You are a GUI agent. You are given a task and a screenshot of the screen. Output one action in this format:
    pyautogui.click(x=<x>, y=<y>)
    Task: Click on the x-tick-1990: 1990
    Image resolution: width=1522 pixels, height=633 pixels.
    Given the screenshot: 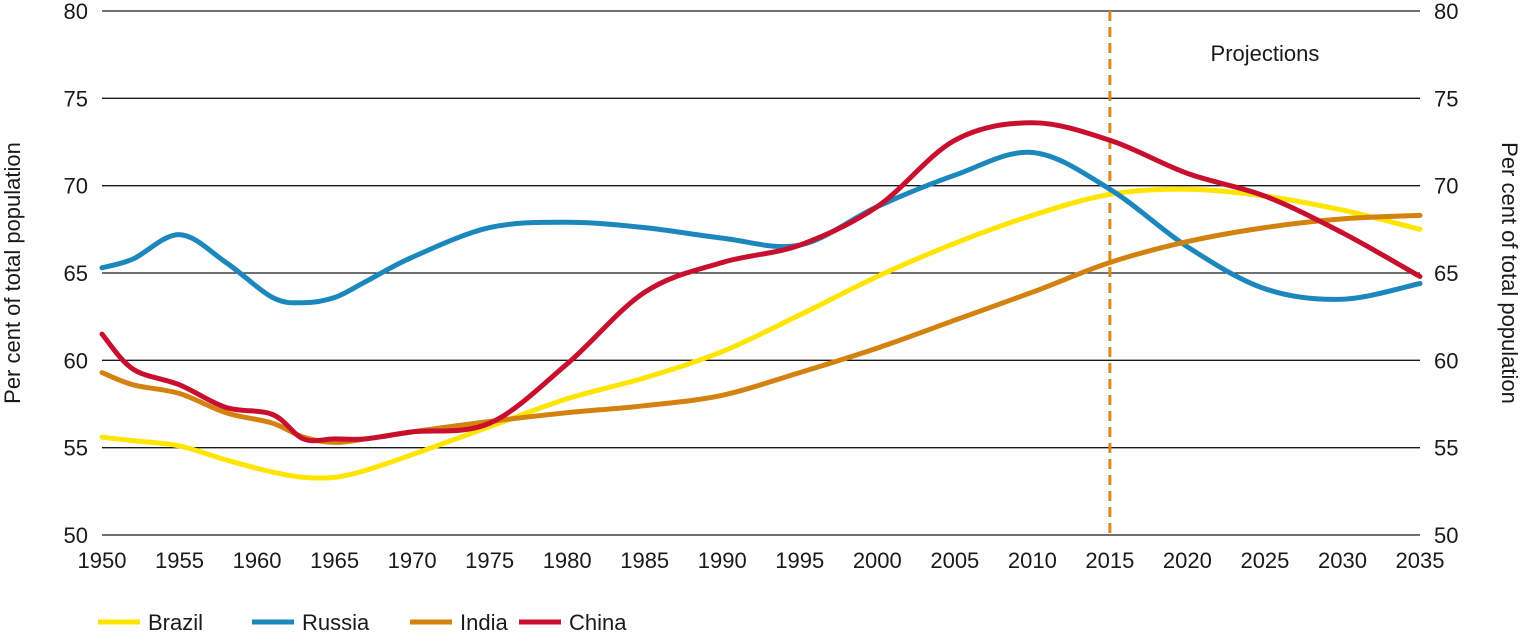 What is the action you would take?
    pyautogui.click(x=722, y=560)
    